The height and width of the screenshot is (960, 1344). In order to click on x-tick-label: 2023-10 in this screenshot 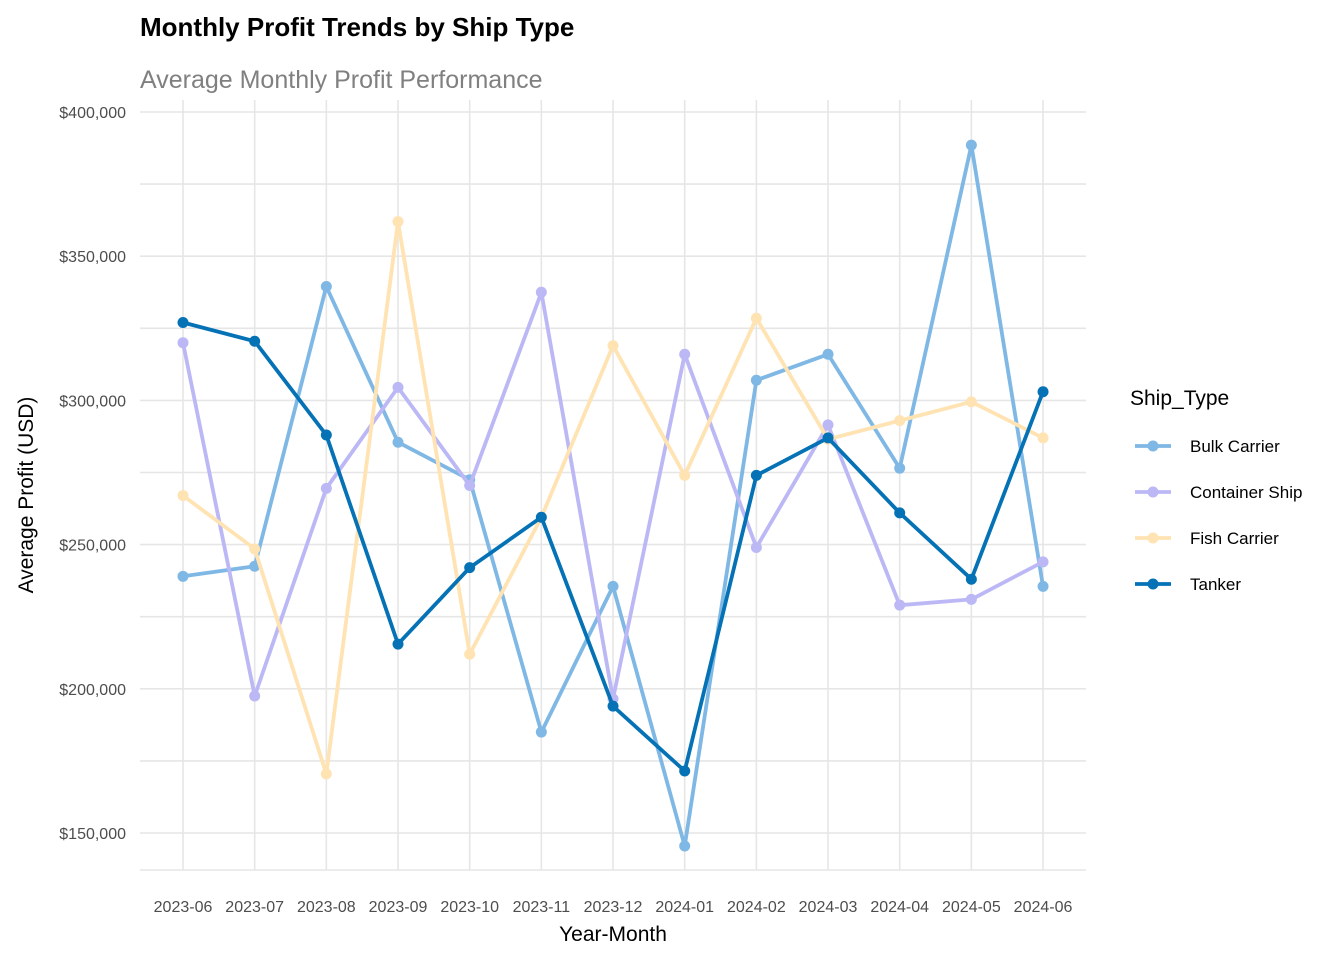, I will do `click(469, 907)`.